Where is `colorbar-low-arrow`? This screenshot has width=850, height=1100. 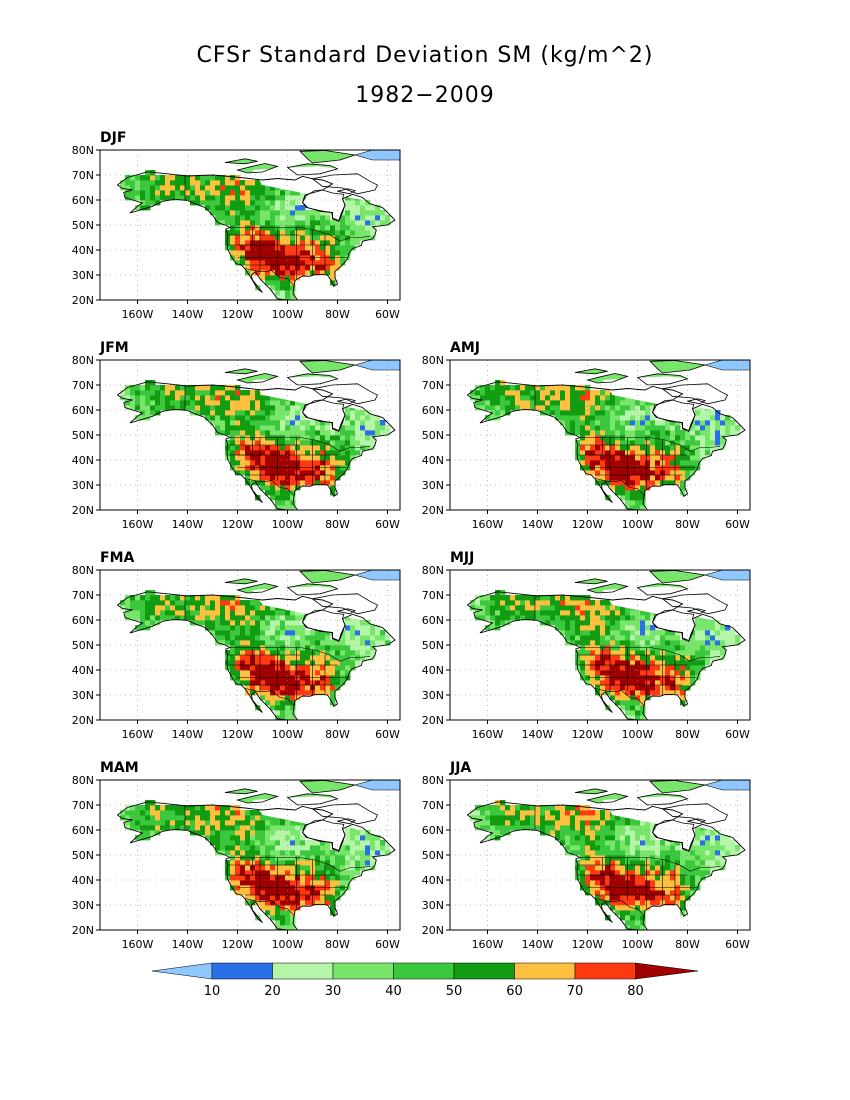 colorbar-low-arrow is located at coordinates (182, 971).